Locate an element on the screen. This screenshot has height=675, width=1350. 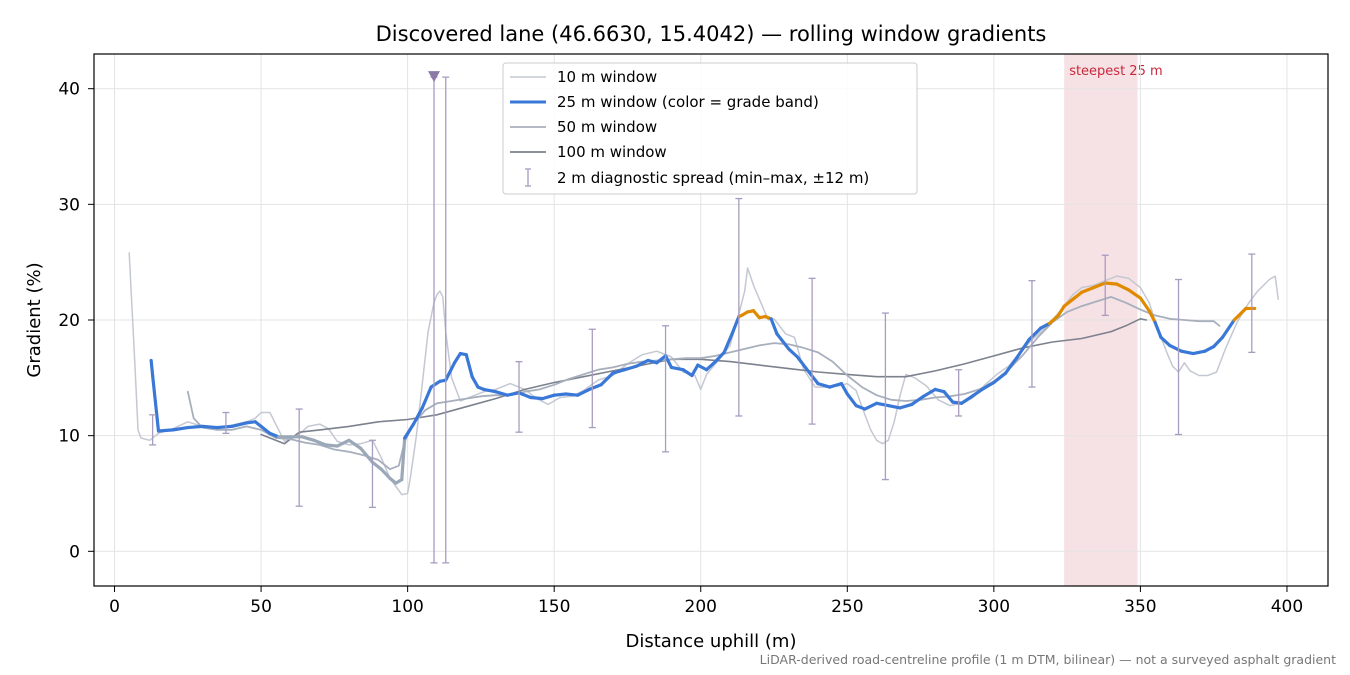
legend-label-err: 2 m diagnostic spread (min–max, ±12 m) is located at coordinates (713, 178).